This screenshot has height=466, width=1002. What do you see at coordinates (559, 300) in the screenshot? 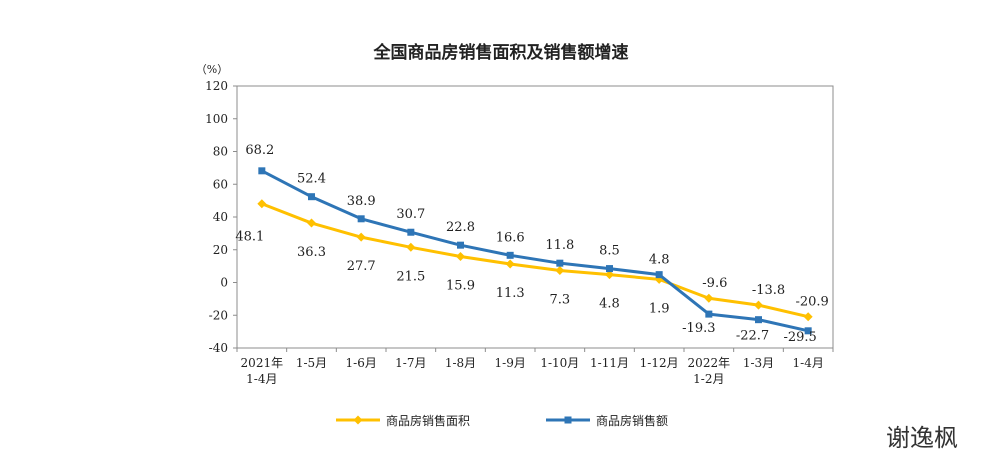
I see `data-label: 7.3` at bounding box center [559, 300].